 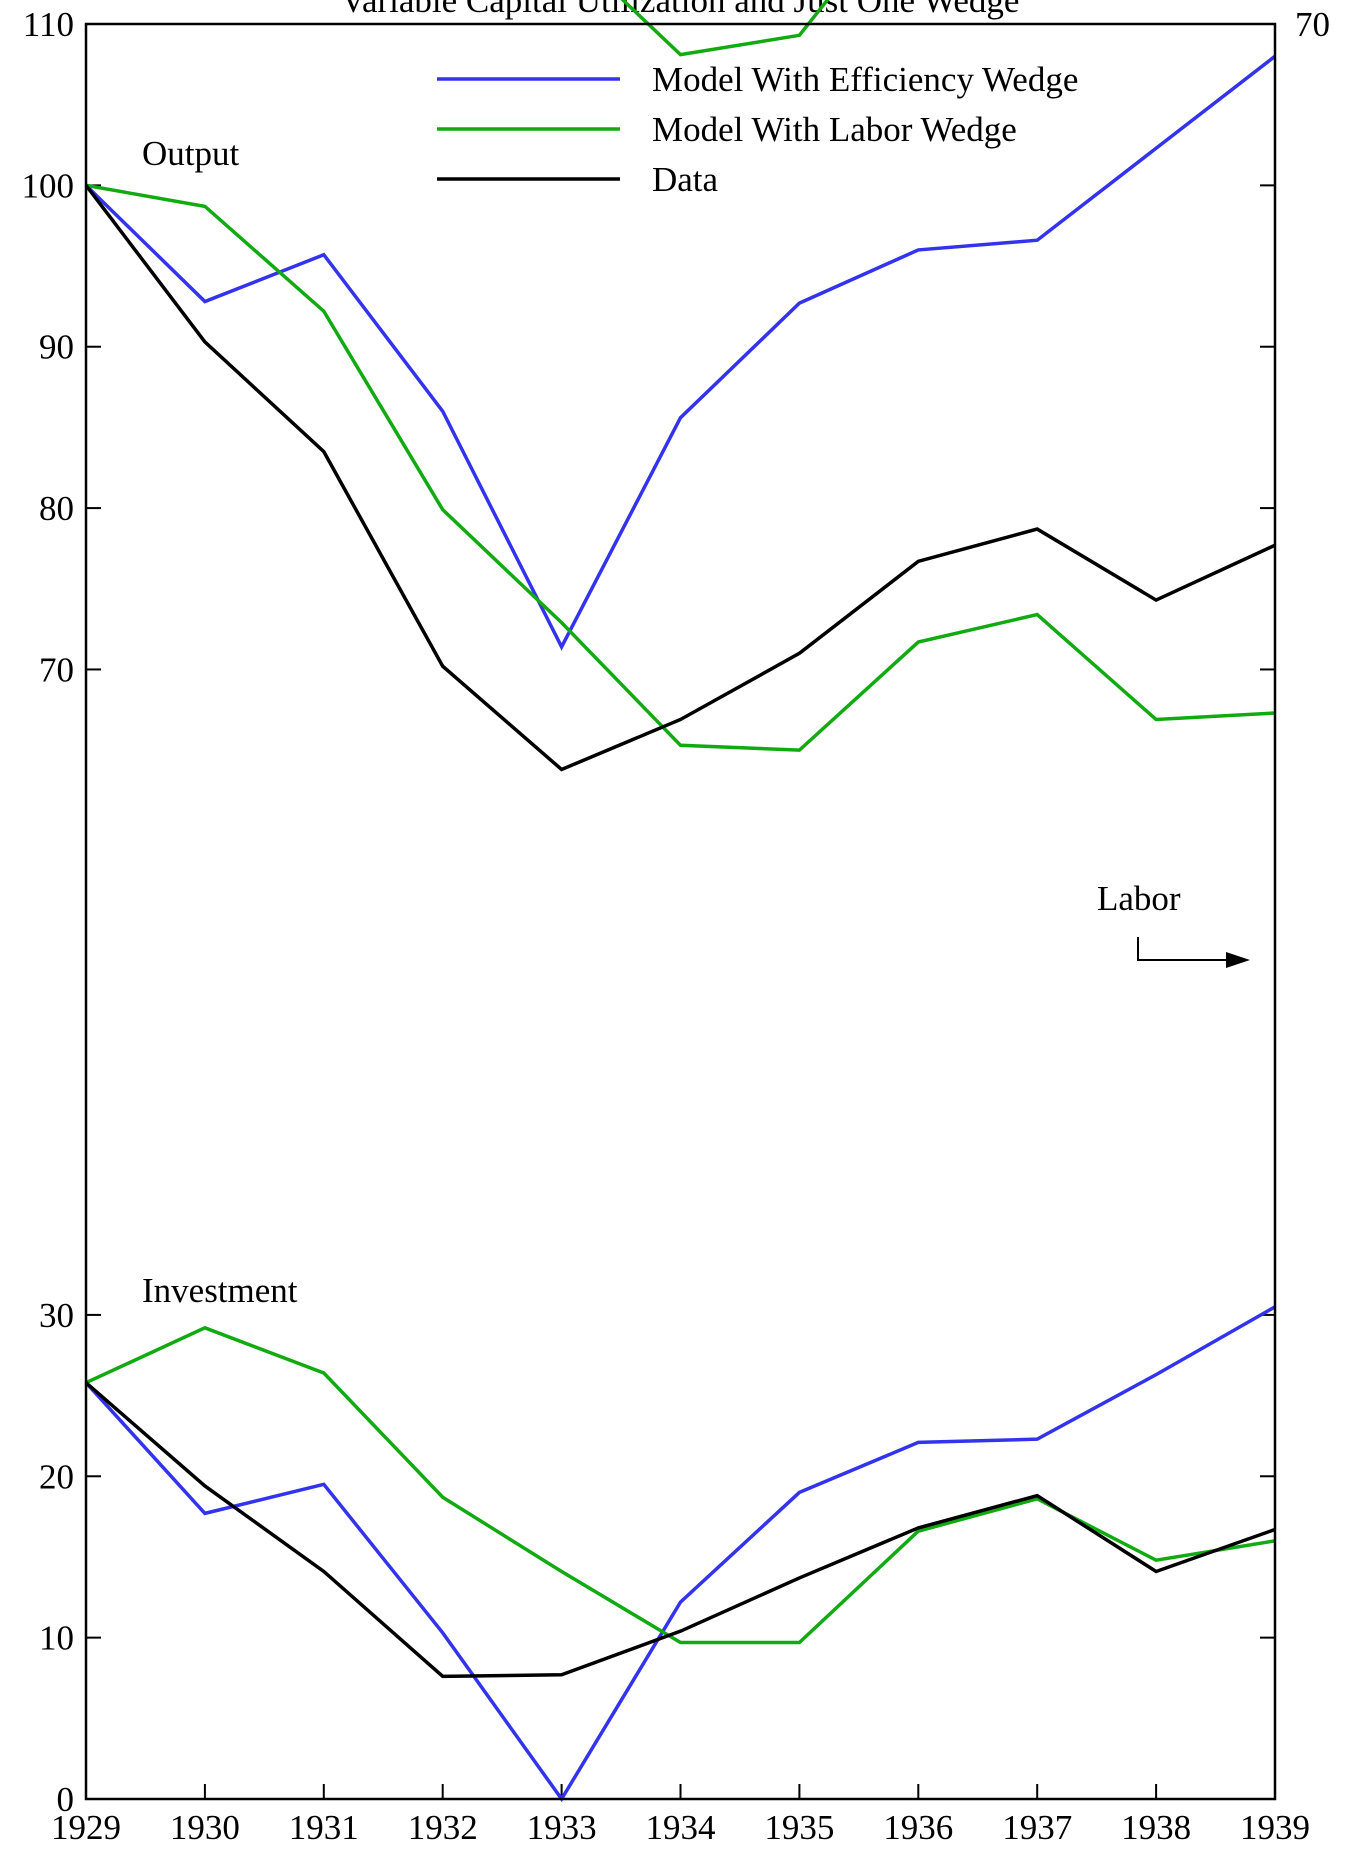 What do you see at coordinates (918, 1827) in the screenshot?
I see `x-tick-label: 1936` at bounding box center [918, 1827].